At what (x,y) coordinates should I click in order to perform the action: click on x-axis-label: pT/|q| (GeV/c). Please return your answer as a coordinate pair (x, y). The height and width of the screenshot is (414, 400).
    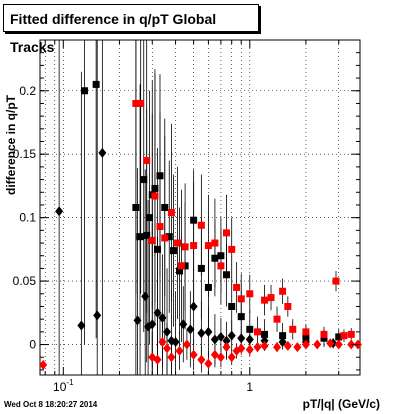
    Looking at the image, I should click on (341, 404).